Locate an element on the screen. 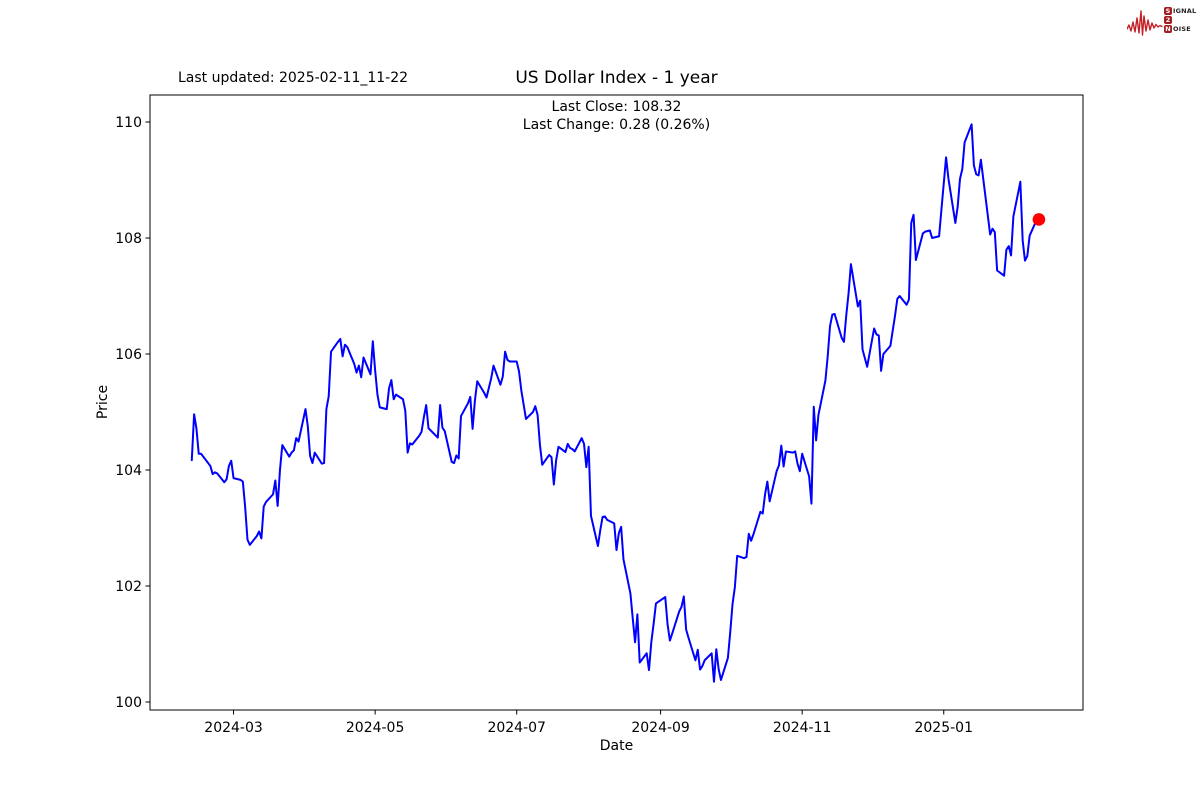  logo-rest-oise: OISE is located at coordinates (1182, 29).